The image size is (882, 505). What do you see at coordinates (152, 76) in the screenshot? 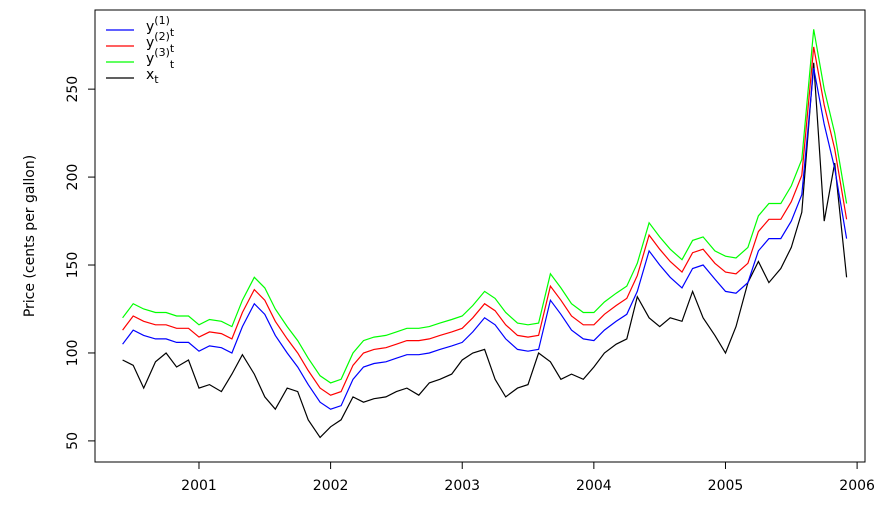
I see `legend-label: xt` at bounding box center [152, 76].